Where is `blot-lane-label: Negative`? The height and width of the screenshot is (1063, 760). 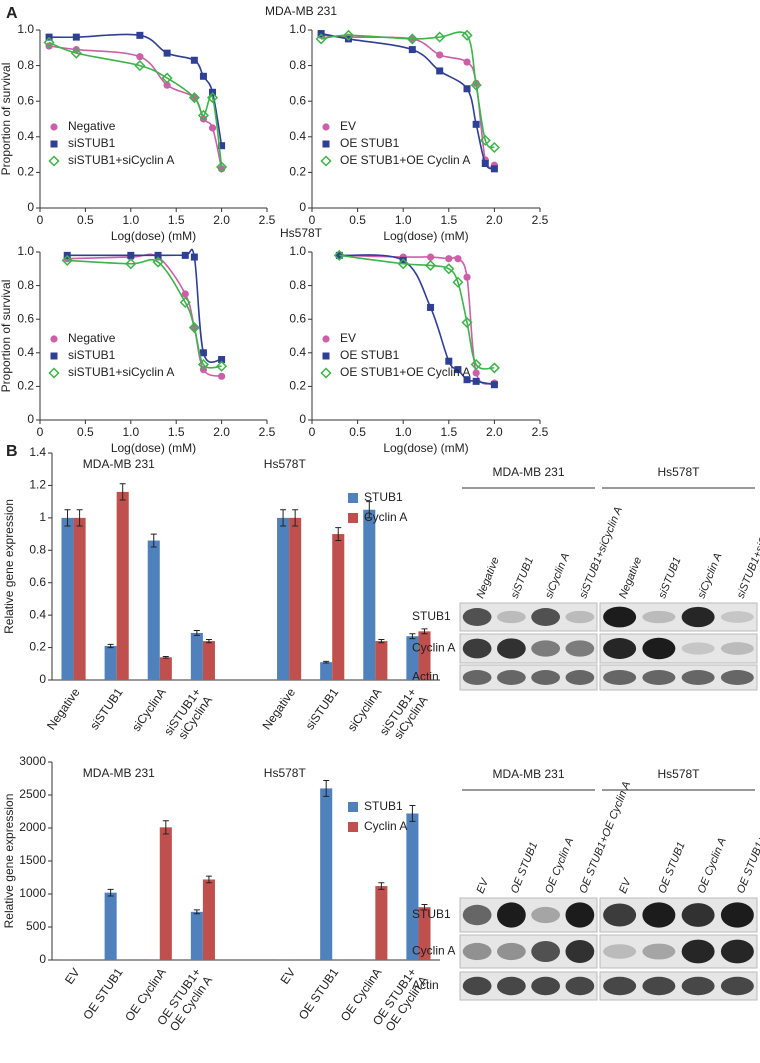 blot-lane-label: Negative is located at coordinates (630, 577).